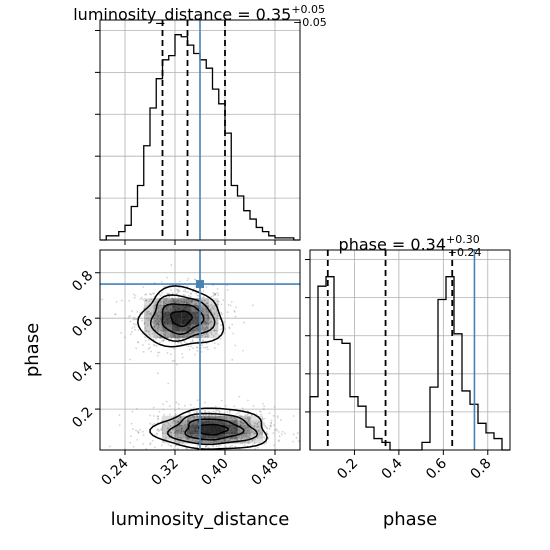 This screenshot has width=550, height=550. I want to click on luminosity-distance-hist-frame, so click(200, 130).